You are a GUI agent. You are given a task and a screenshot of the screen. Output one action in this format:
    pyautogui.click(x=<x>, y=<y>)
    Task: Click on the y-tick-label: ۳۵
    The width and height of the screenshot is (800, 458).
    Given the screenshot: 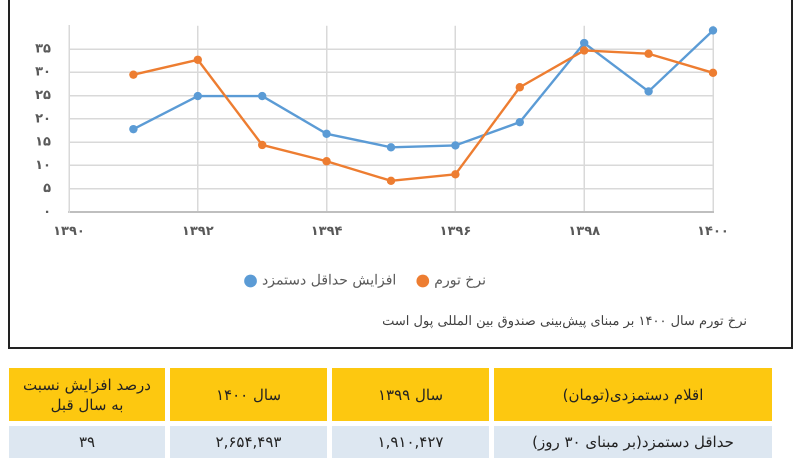 What is the action you would take?
    pyautogui.click(x=43, y=48)
    